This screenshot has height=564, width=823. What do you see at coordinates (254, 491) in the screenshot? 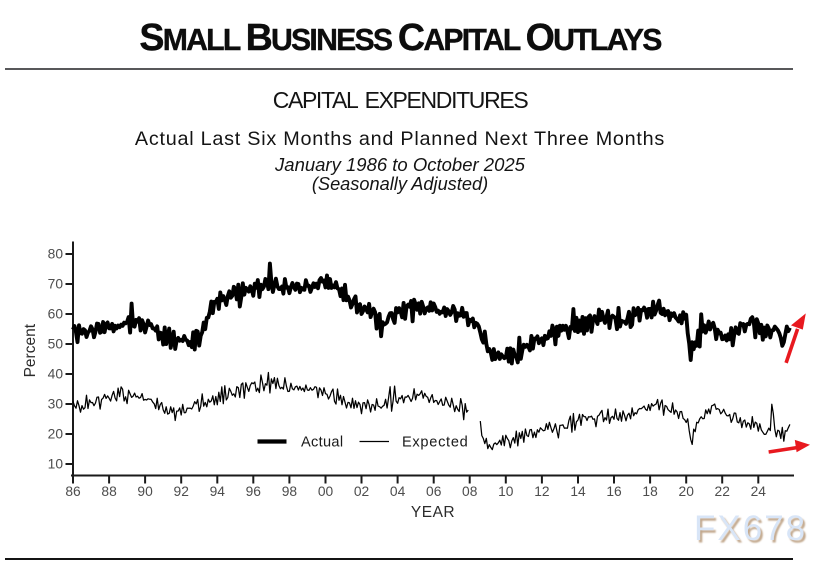
I see `svg-text: 96` at bounding box center [254, 491].